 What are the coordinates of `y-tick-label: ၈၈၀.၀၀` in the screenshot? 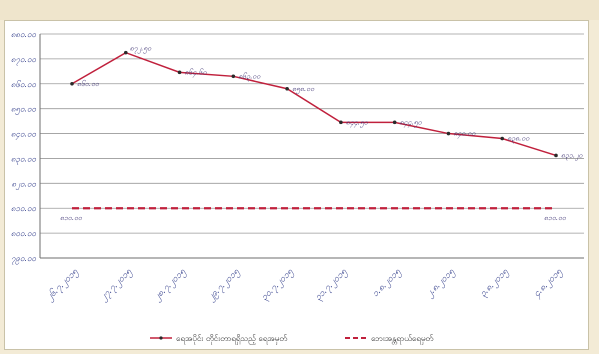 It's located at (24, 34).